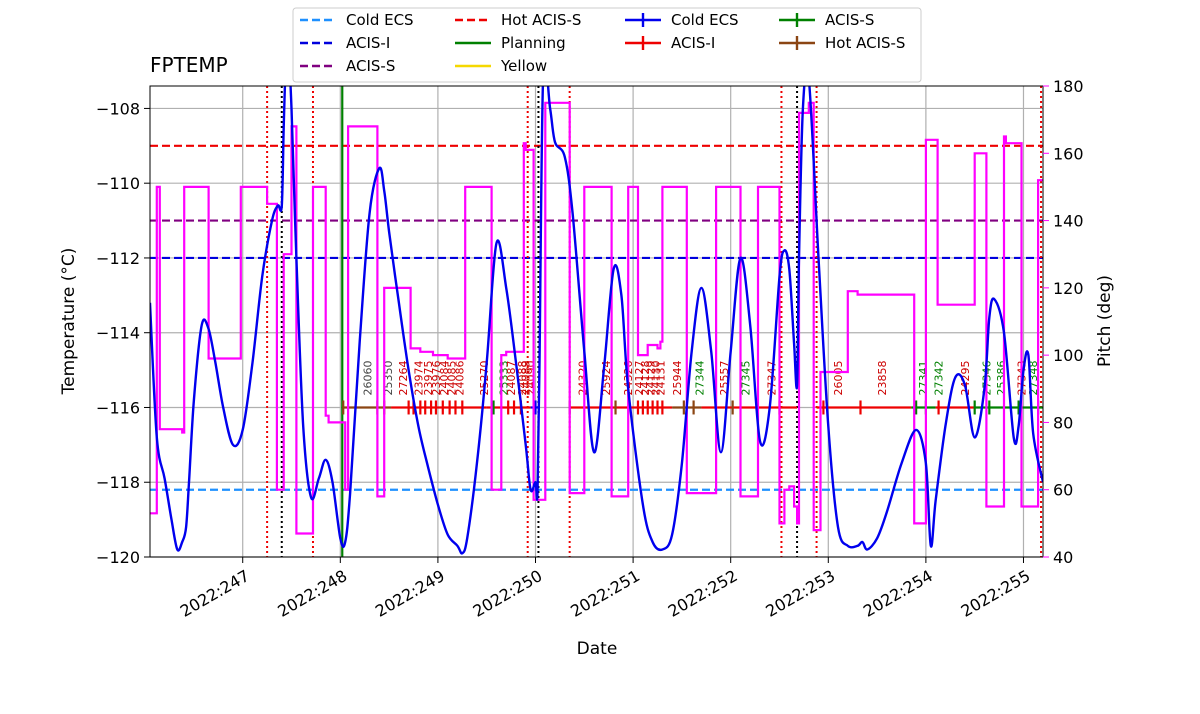 The image size is (1200, 714). I want to click on y2-tick-label: 120, so click(1068, 288).